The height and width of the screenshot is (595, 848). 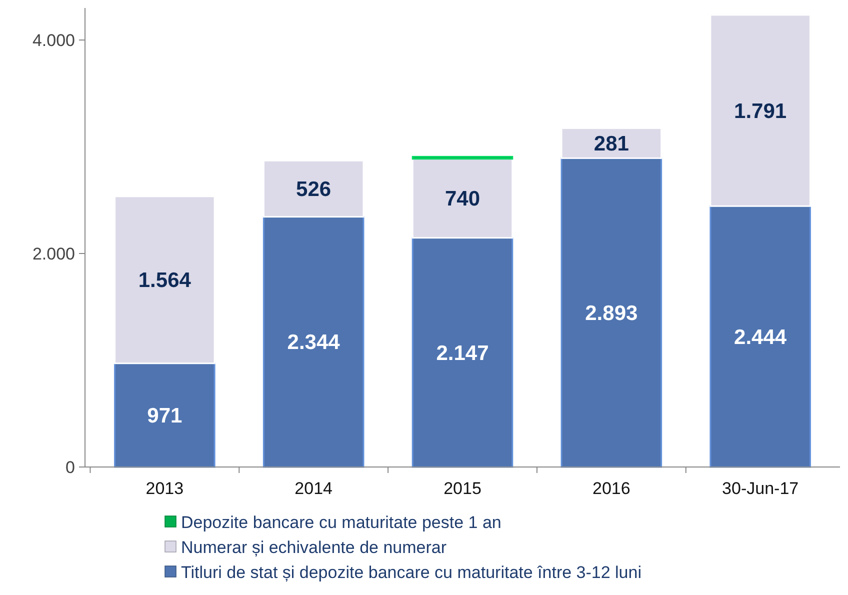 I want to click on x-tick-label: 2016, so click(x=611, y=488).